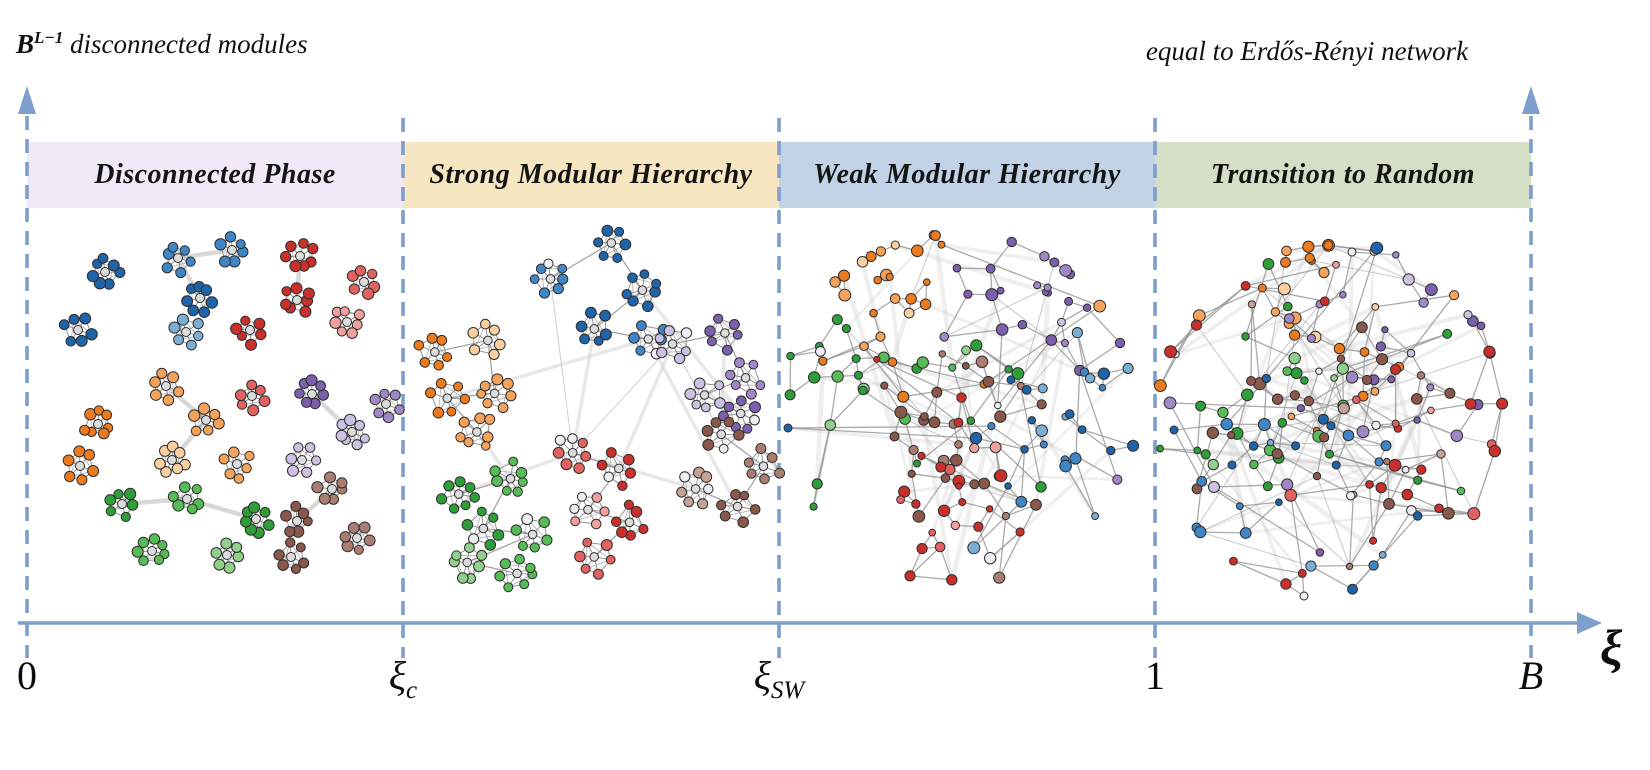 This screenshot has height=770, width=1650. I want to click on er-endpoint-arrowhead, so click(1531, 100).